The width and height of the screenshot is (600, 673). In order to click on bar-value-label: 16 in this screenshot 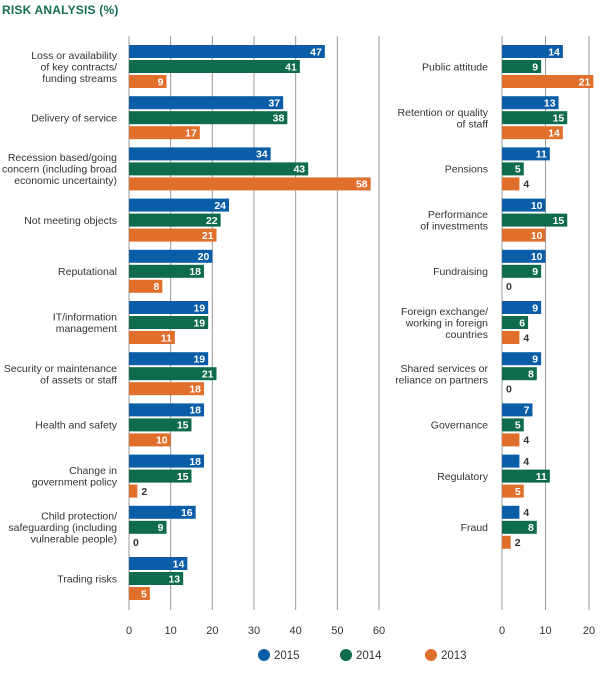, I will do `click(187, 513)`.